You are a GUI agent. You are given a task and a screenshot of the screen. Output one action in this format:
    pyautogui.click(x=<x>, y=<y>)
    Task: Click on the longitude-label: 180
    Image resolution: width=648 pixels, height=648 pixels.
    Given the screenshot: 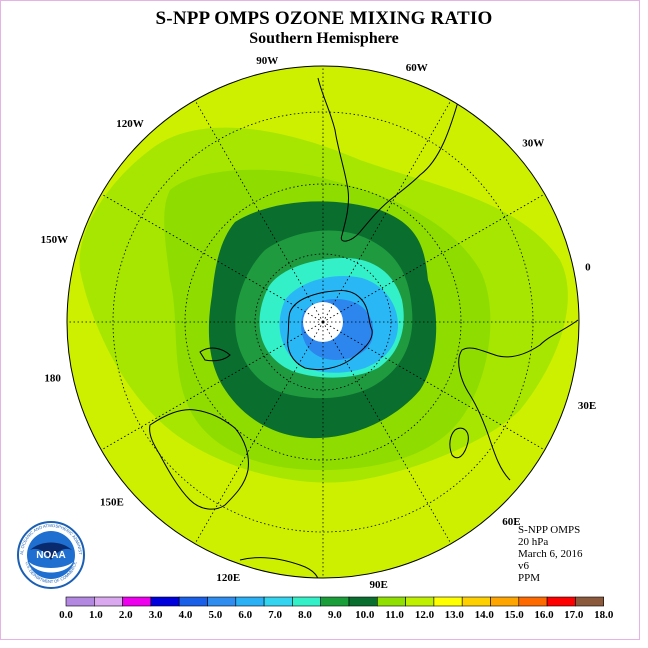 What is the action you would take?
    pyautogui.click(x=52, y=379)
    